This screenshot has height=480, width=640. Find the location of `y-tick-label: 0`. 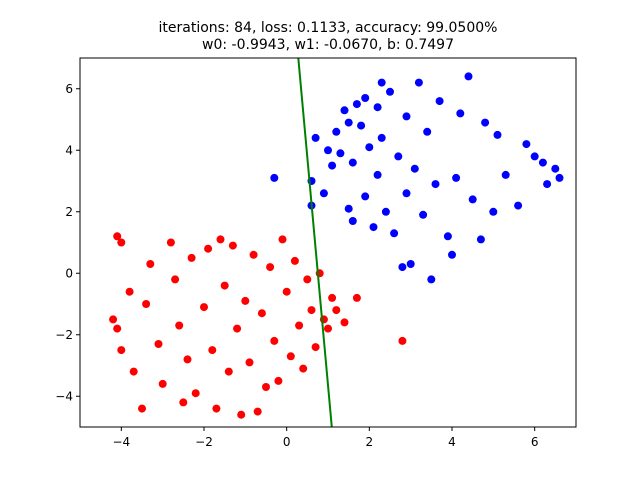

y-tick-label: 0 is located at coordinates (69, 273).